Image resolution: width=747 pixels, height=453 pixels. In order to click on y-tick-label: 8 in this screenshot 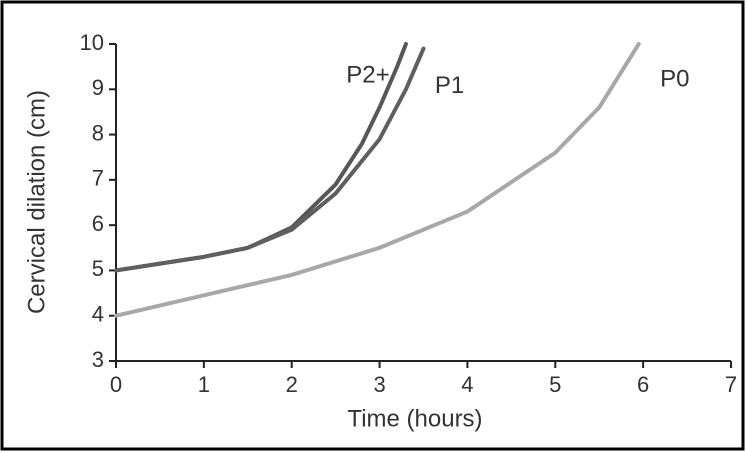, I will do `click(98, 132)`.